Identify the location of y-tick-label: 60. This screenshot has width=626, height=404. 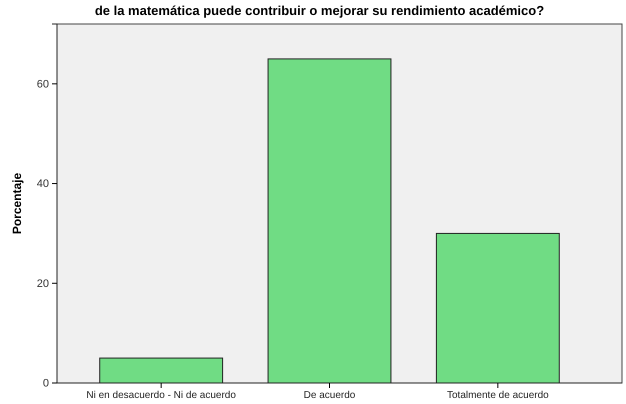
(42, 84).